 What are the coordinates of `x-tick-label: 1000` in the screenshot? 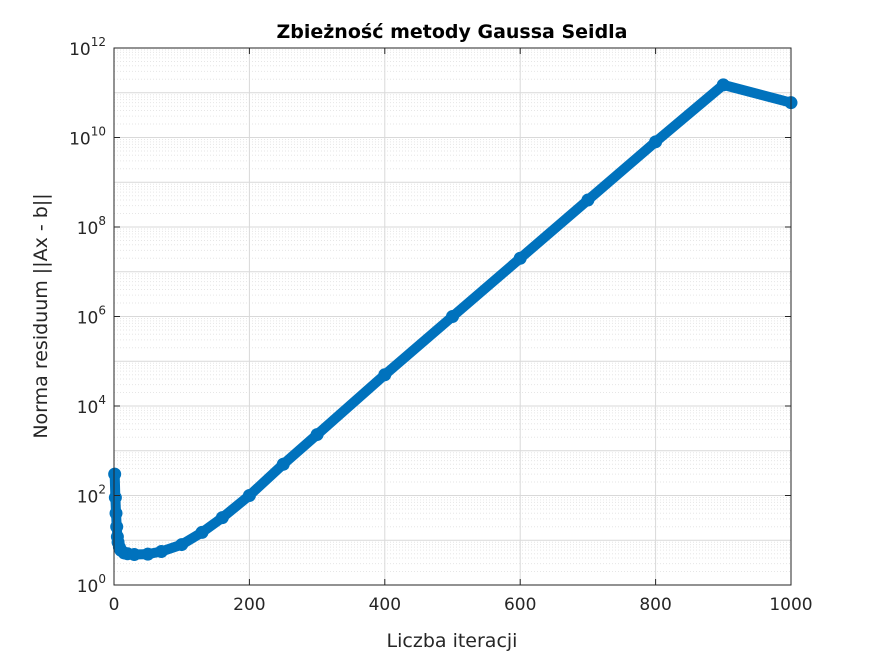 It's located at (790, 605).